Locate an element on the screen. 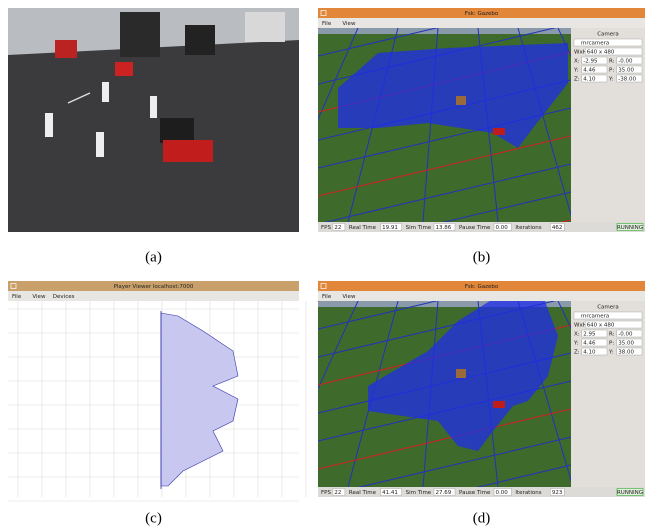 The height and width of the screenshot is (531, 647). field-value: -38.00 is located at coordinates (627, 79).